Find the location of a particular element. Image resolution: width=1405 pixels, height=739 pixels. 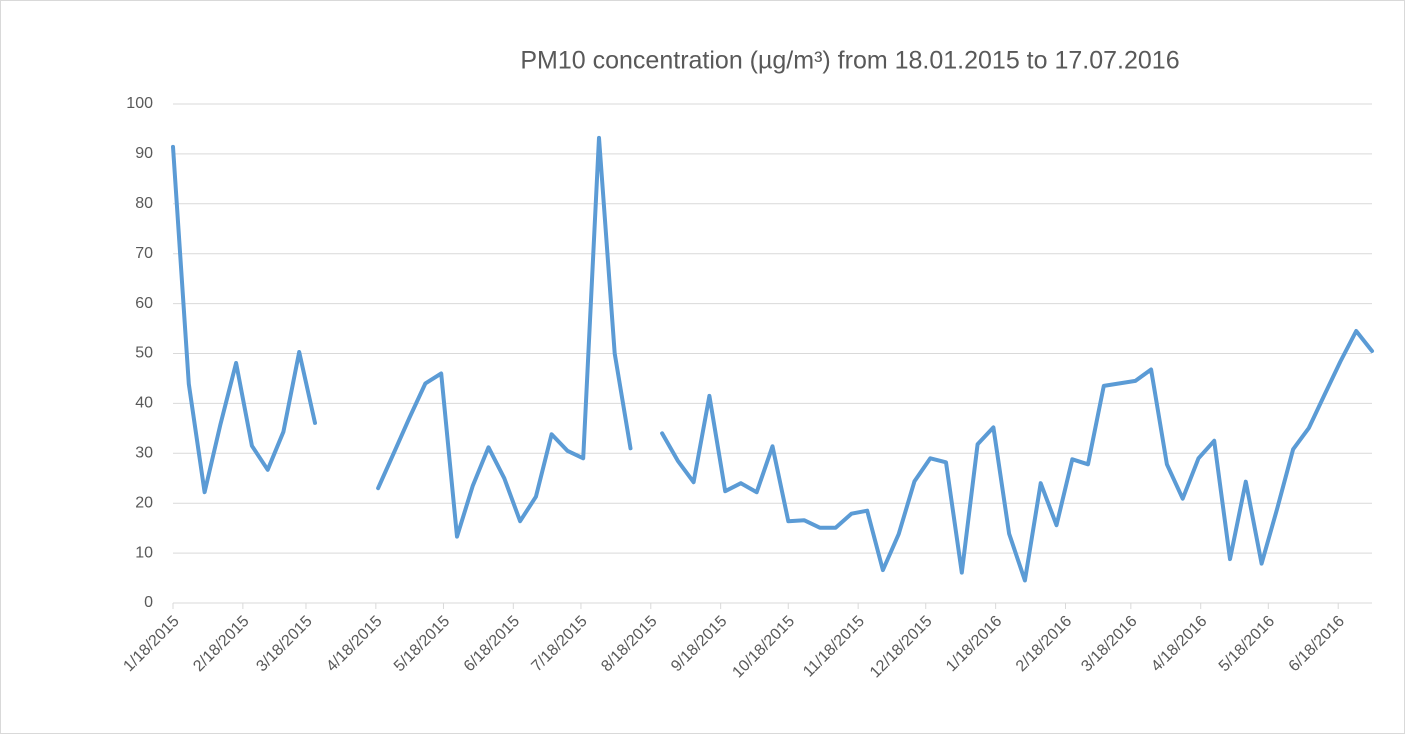

y-tick-label: 30 is located at coordinates (144, 453).